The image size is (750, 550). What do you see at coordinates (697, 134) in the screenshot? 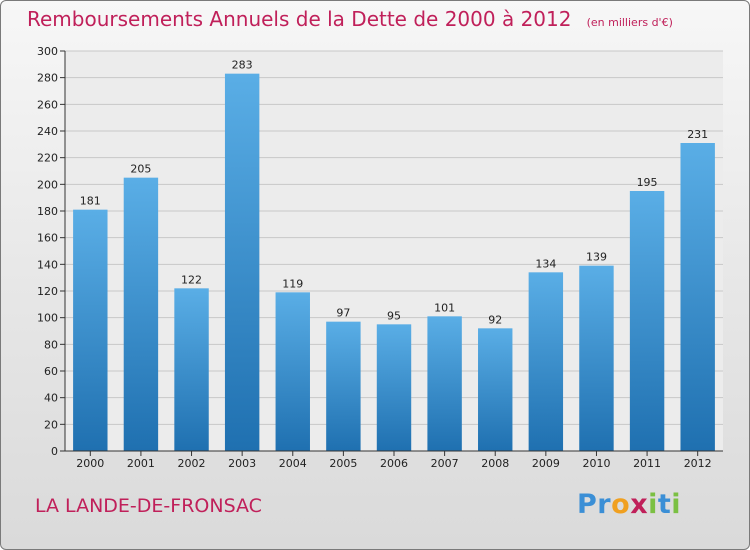
I see `bar-value-label: 231` at bounding box center [697, 134].